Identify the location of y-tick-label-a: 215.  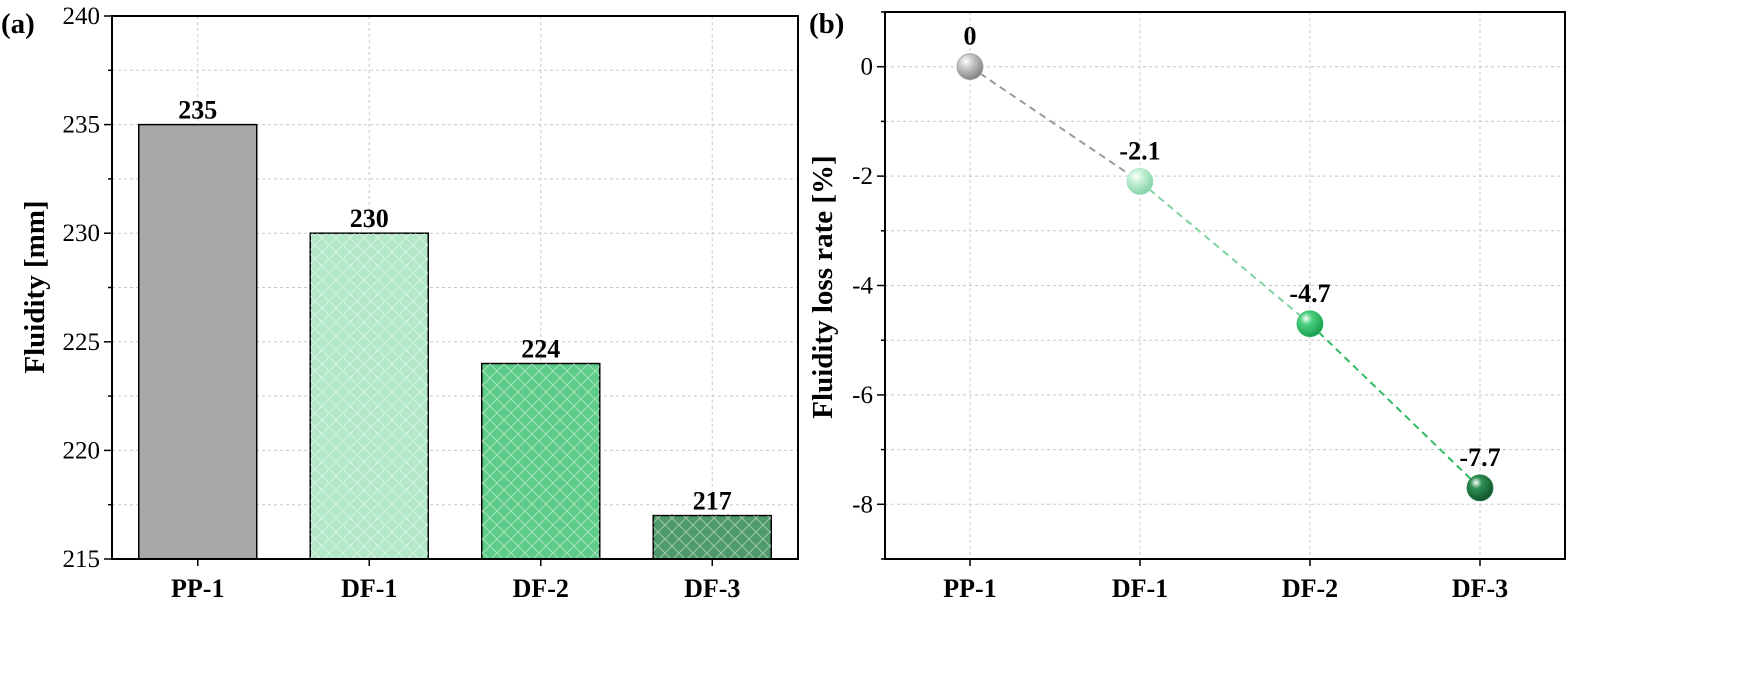
(82, 559).